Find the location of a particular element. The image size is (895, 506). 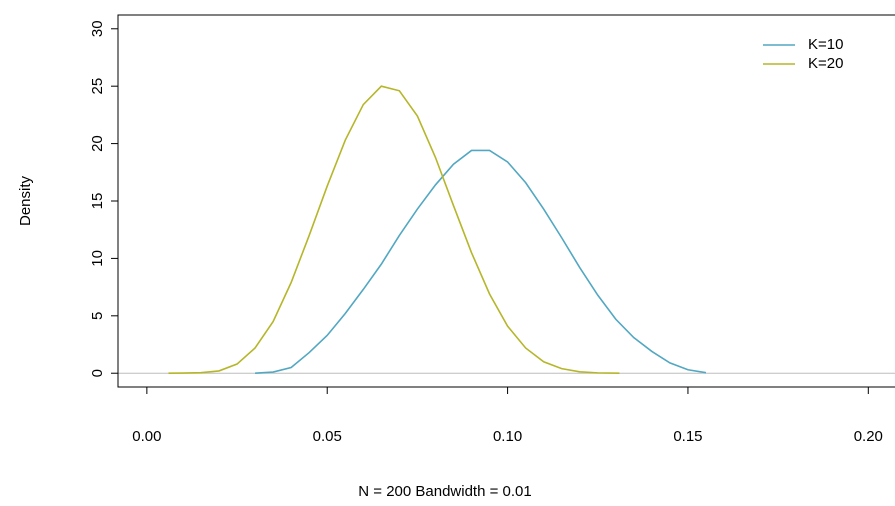

y-tick-label: 20 is located at coordinates (97, 143).